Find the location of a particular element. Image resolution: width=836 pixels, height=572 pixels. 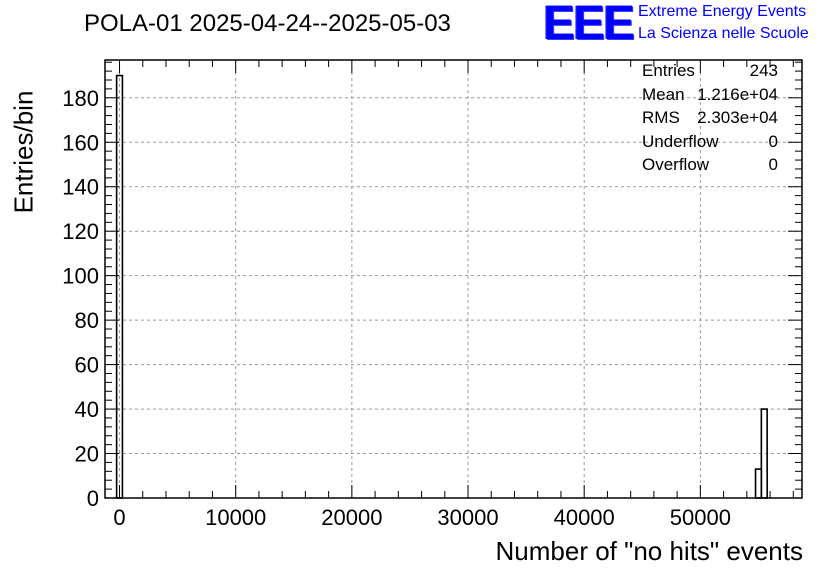

stats-row-overflow: Overflow 0 is located at coordinates (710, 165).